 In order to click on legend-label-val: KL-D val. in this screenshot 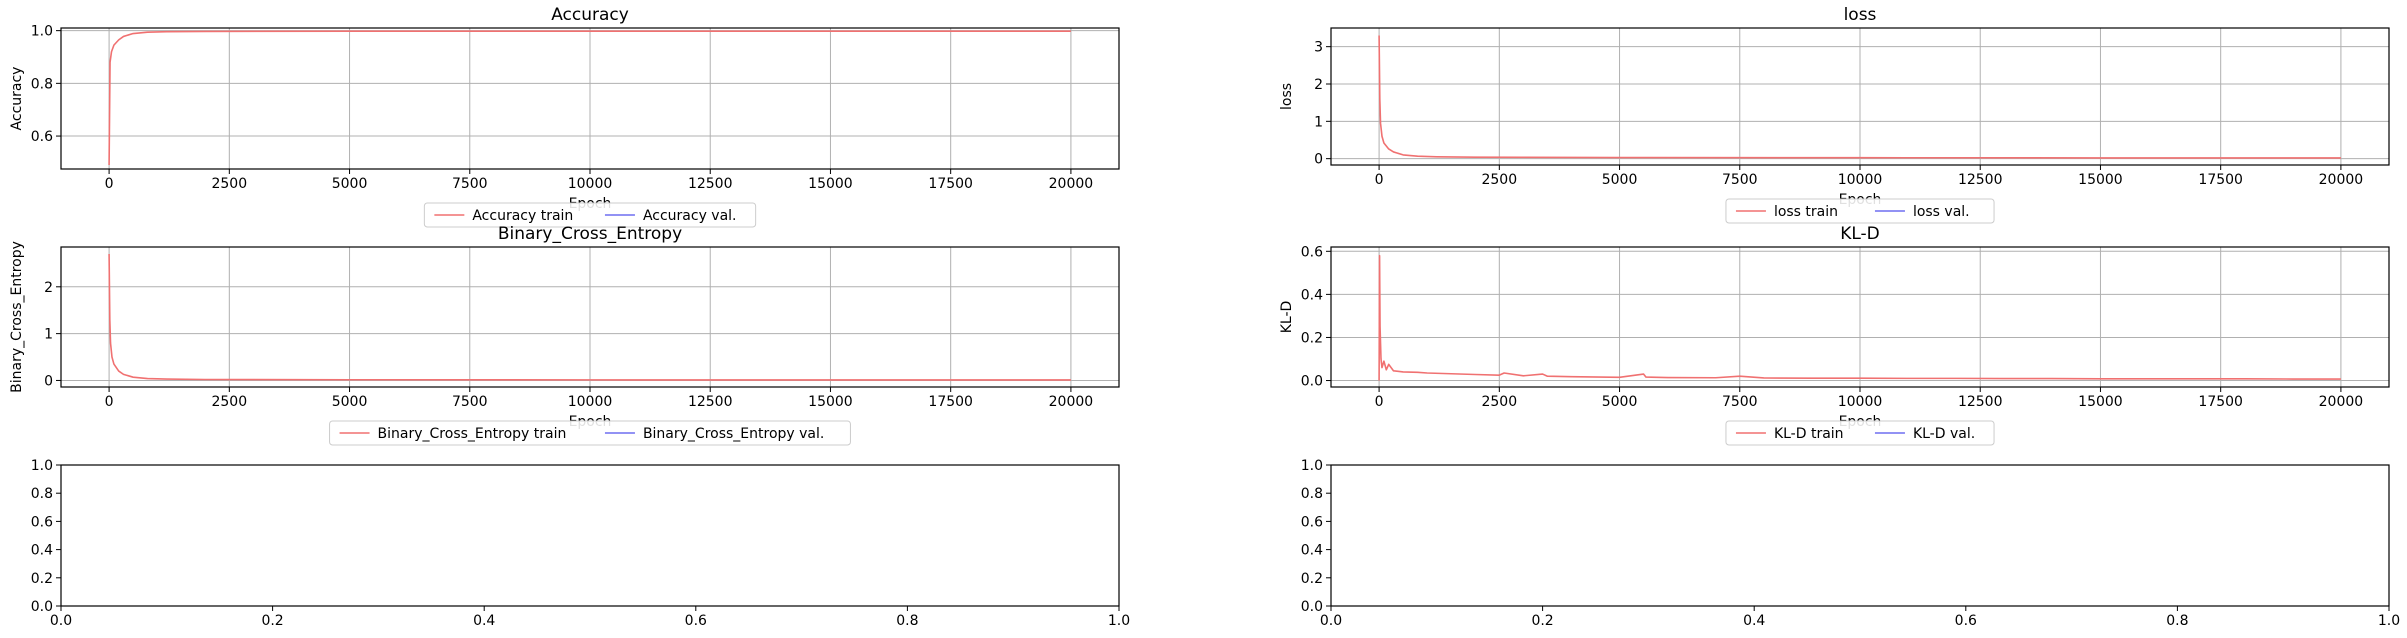, I will do `click(1944, 434)`.